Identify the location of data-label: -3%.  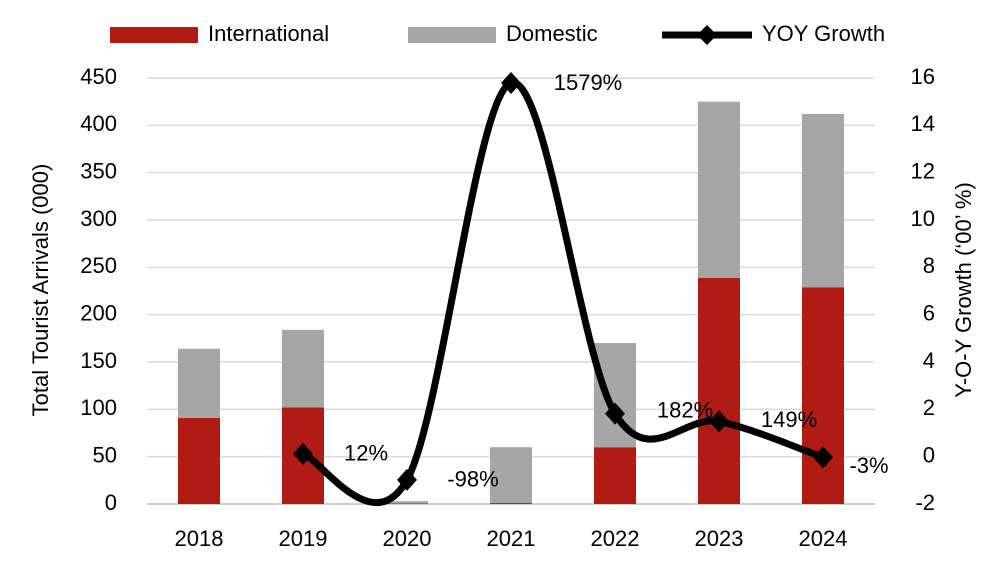
(868, 465).